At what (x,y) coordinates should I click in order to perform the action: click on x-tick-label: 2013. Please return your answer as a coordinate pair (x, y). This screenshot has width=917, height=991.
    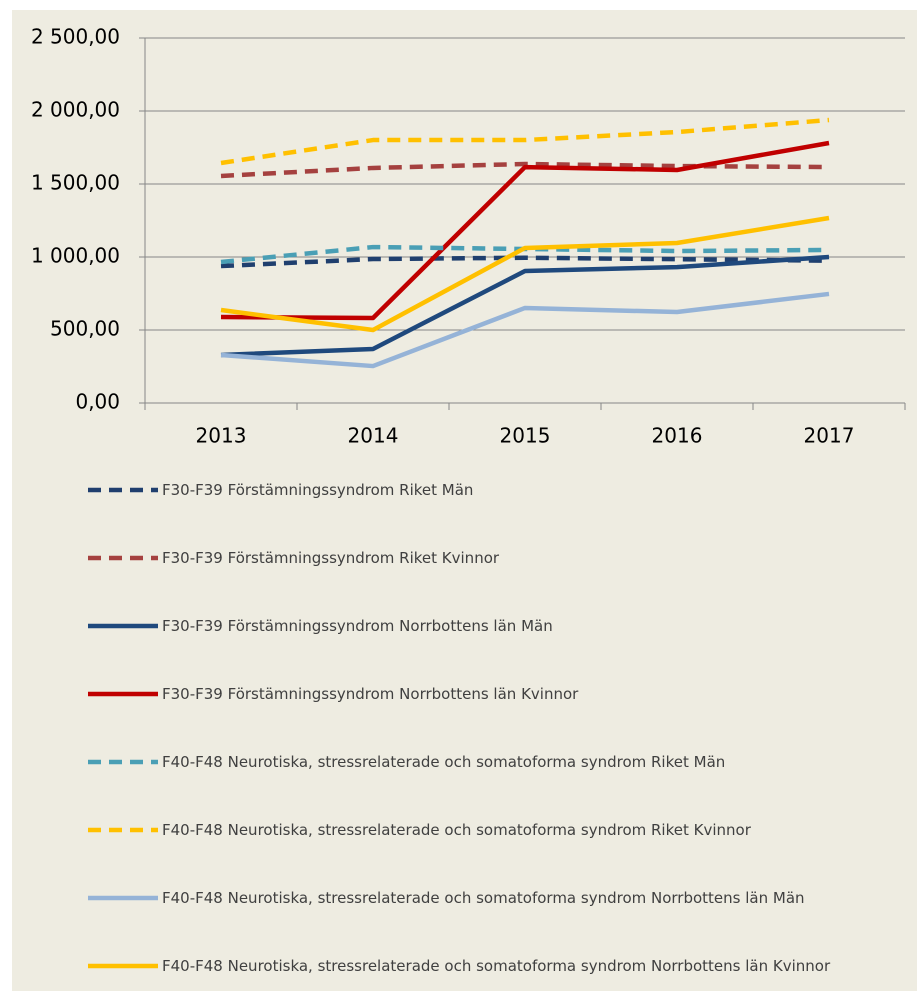
    Looking at the image, I should click on (221, 436).